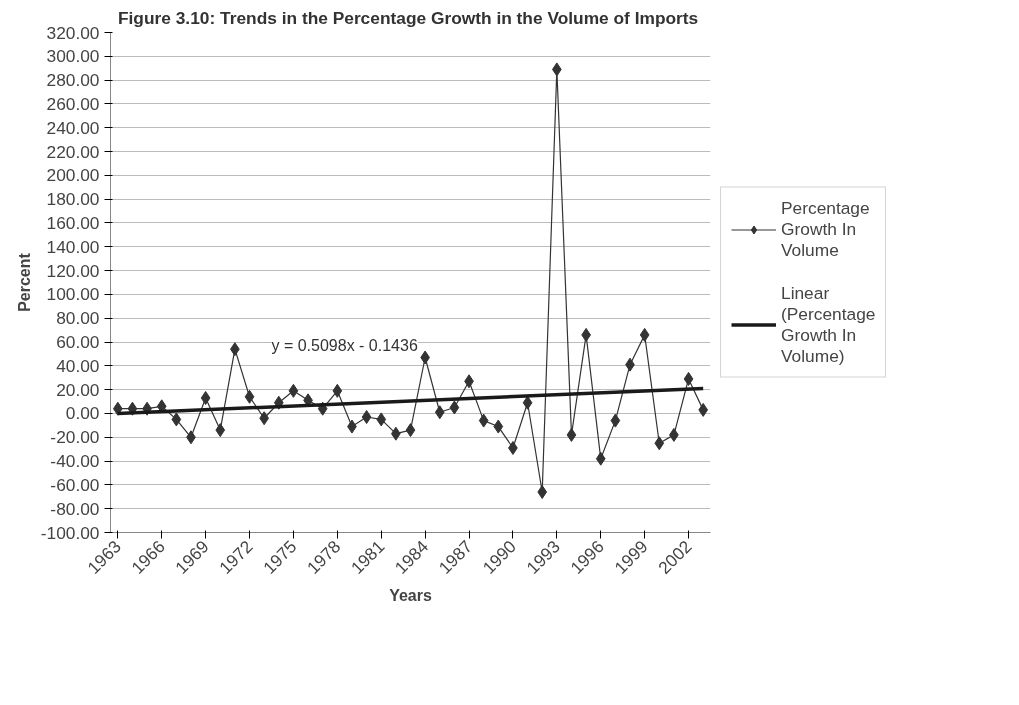 The image size is (1019, 705). What do you see at coordinates (78, 318) in the screenshot?
I see `y-tick-label: 80.00` at bounding box center [78, 318].